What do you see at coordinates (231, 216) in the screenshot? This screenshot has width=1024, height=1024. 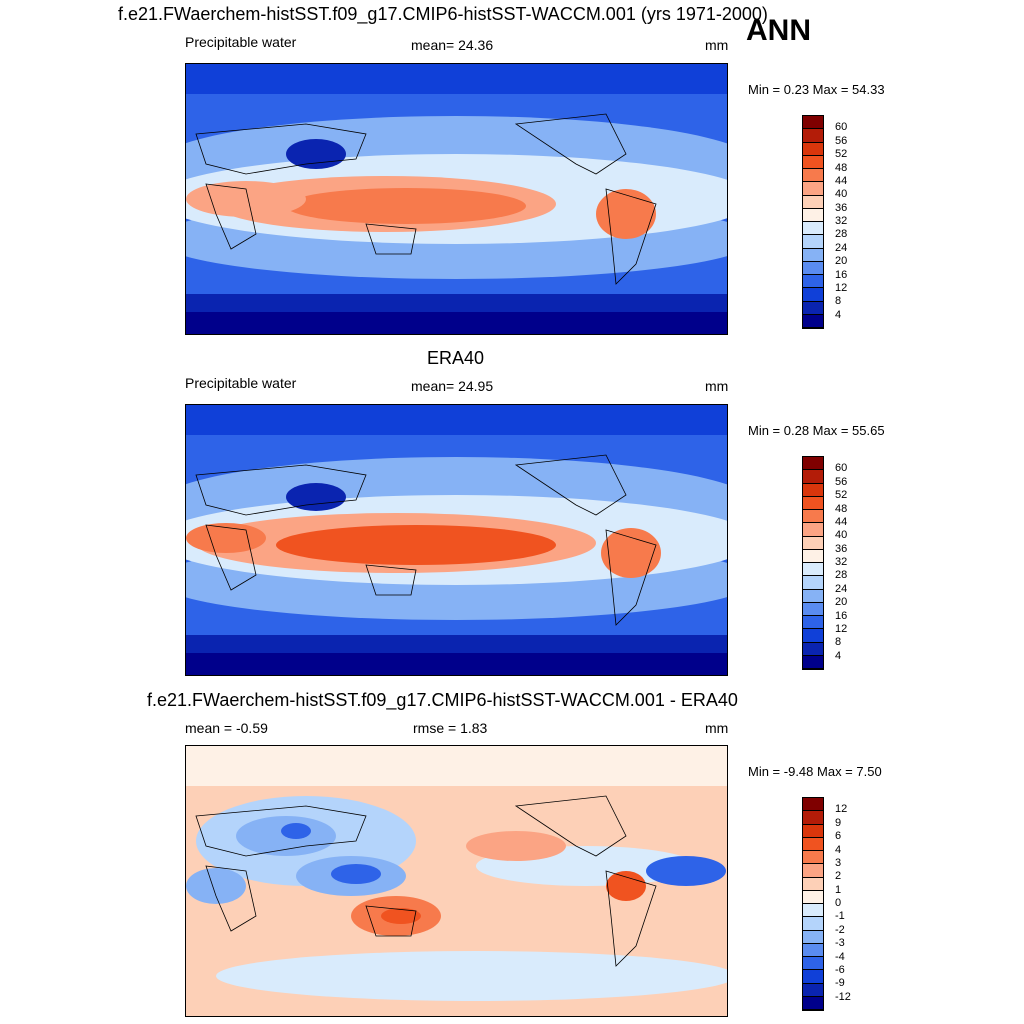 I see `coastline-africa` at bounding box center [231, 216].